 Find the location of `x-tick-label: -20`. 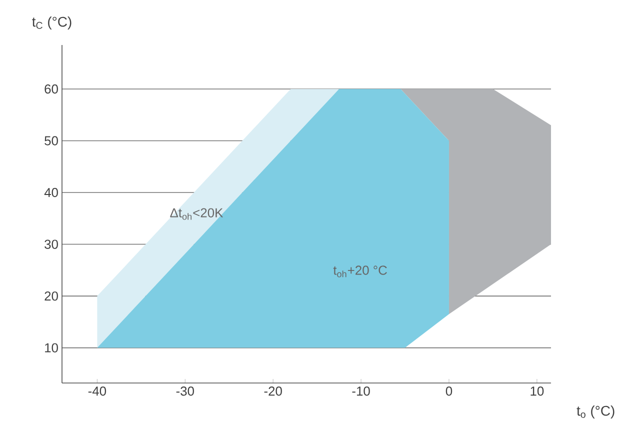

x-tick-label: -20 is located at coordinates (273, 391).